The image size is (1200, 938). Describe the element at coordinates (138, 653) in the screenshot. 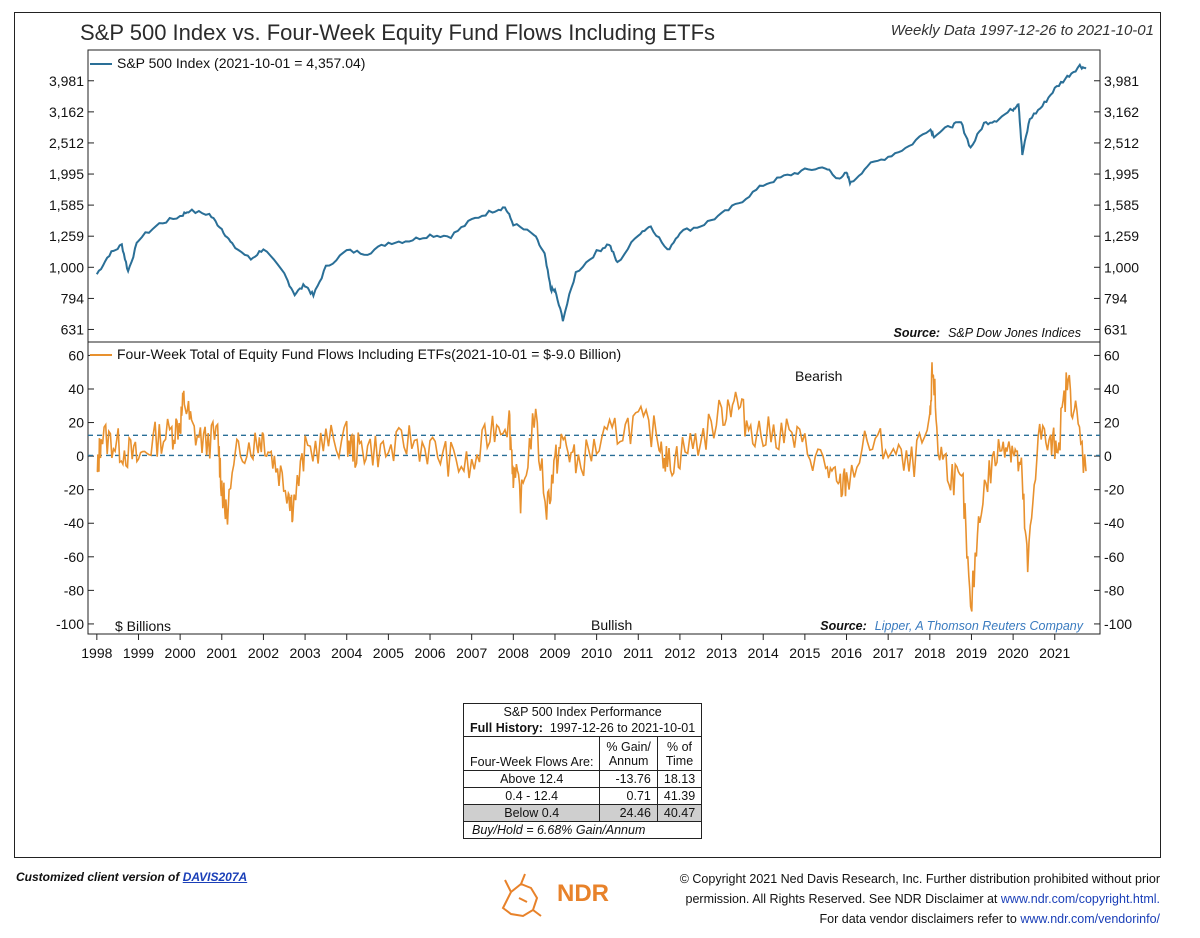

I see `x-tick-label: 1999` at that location.